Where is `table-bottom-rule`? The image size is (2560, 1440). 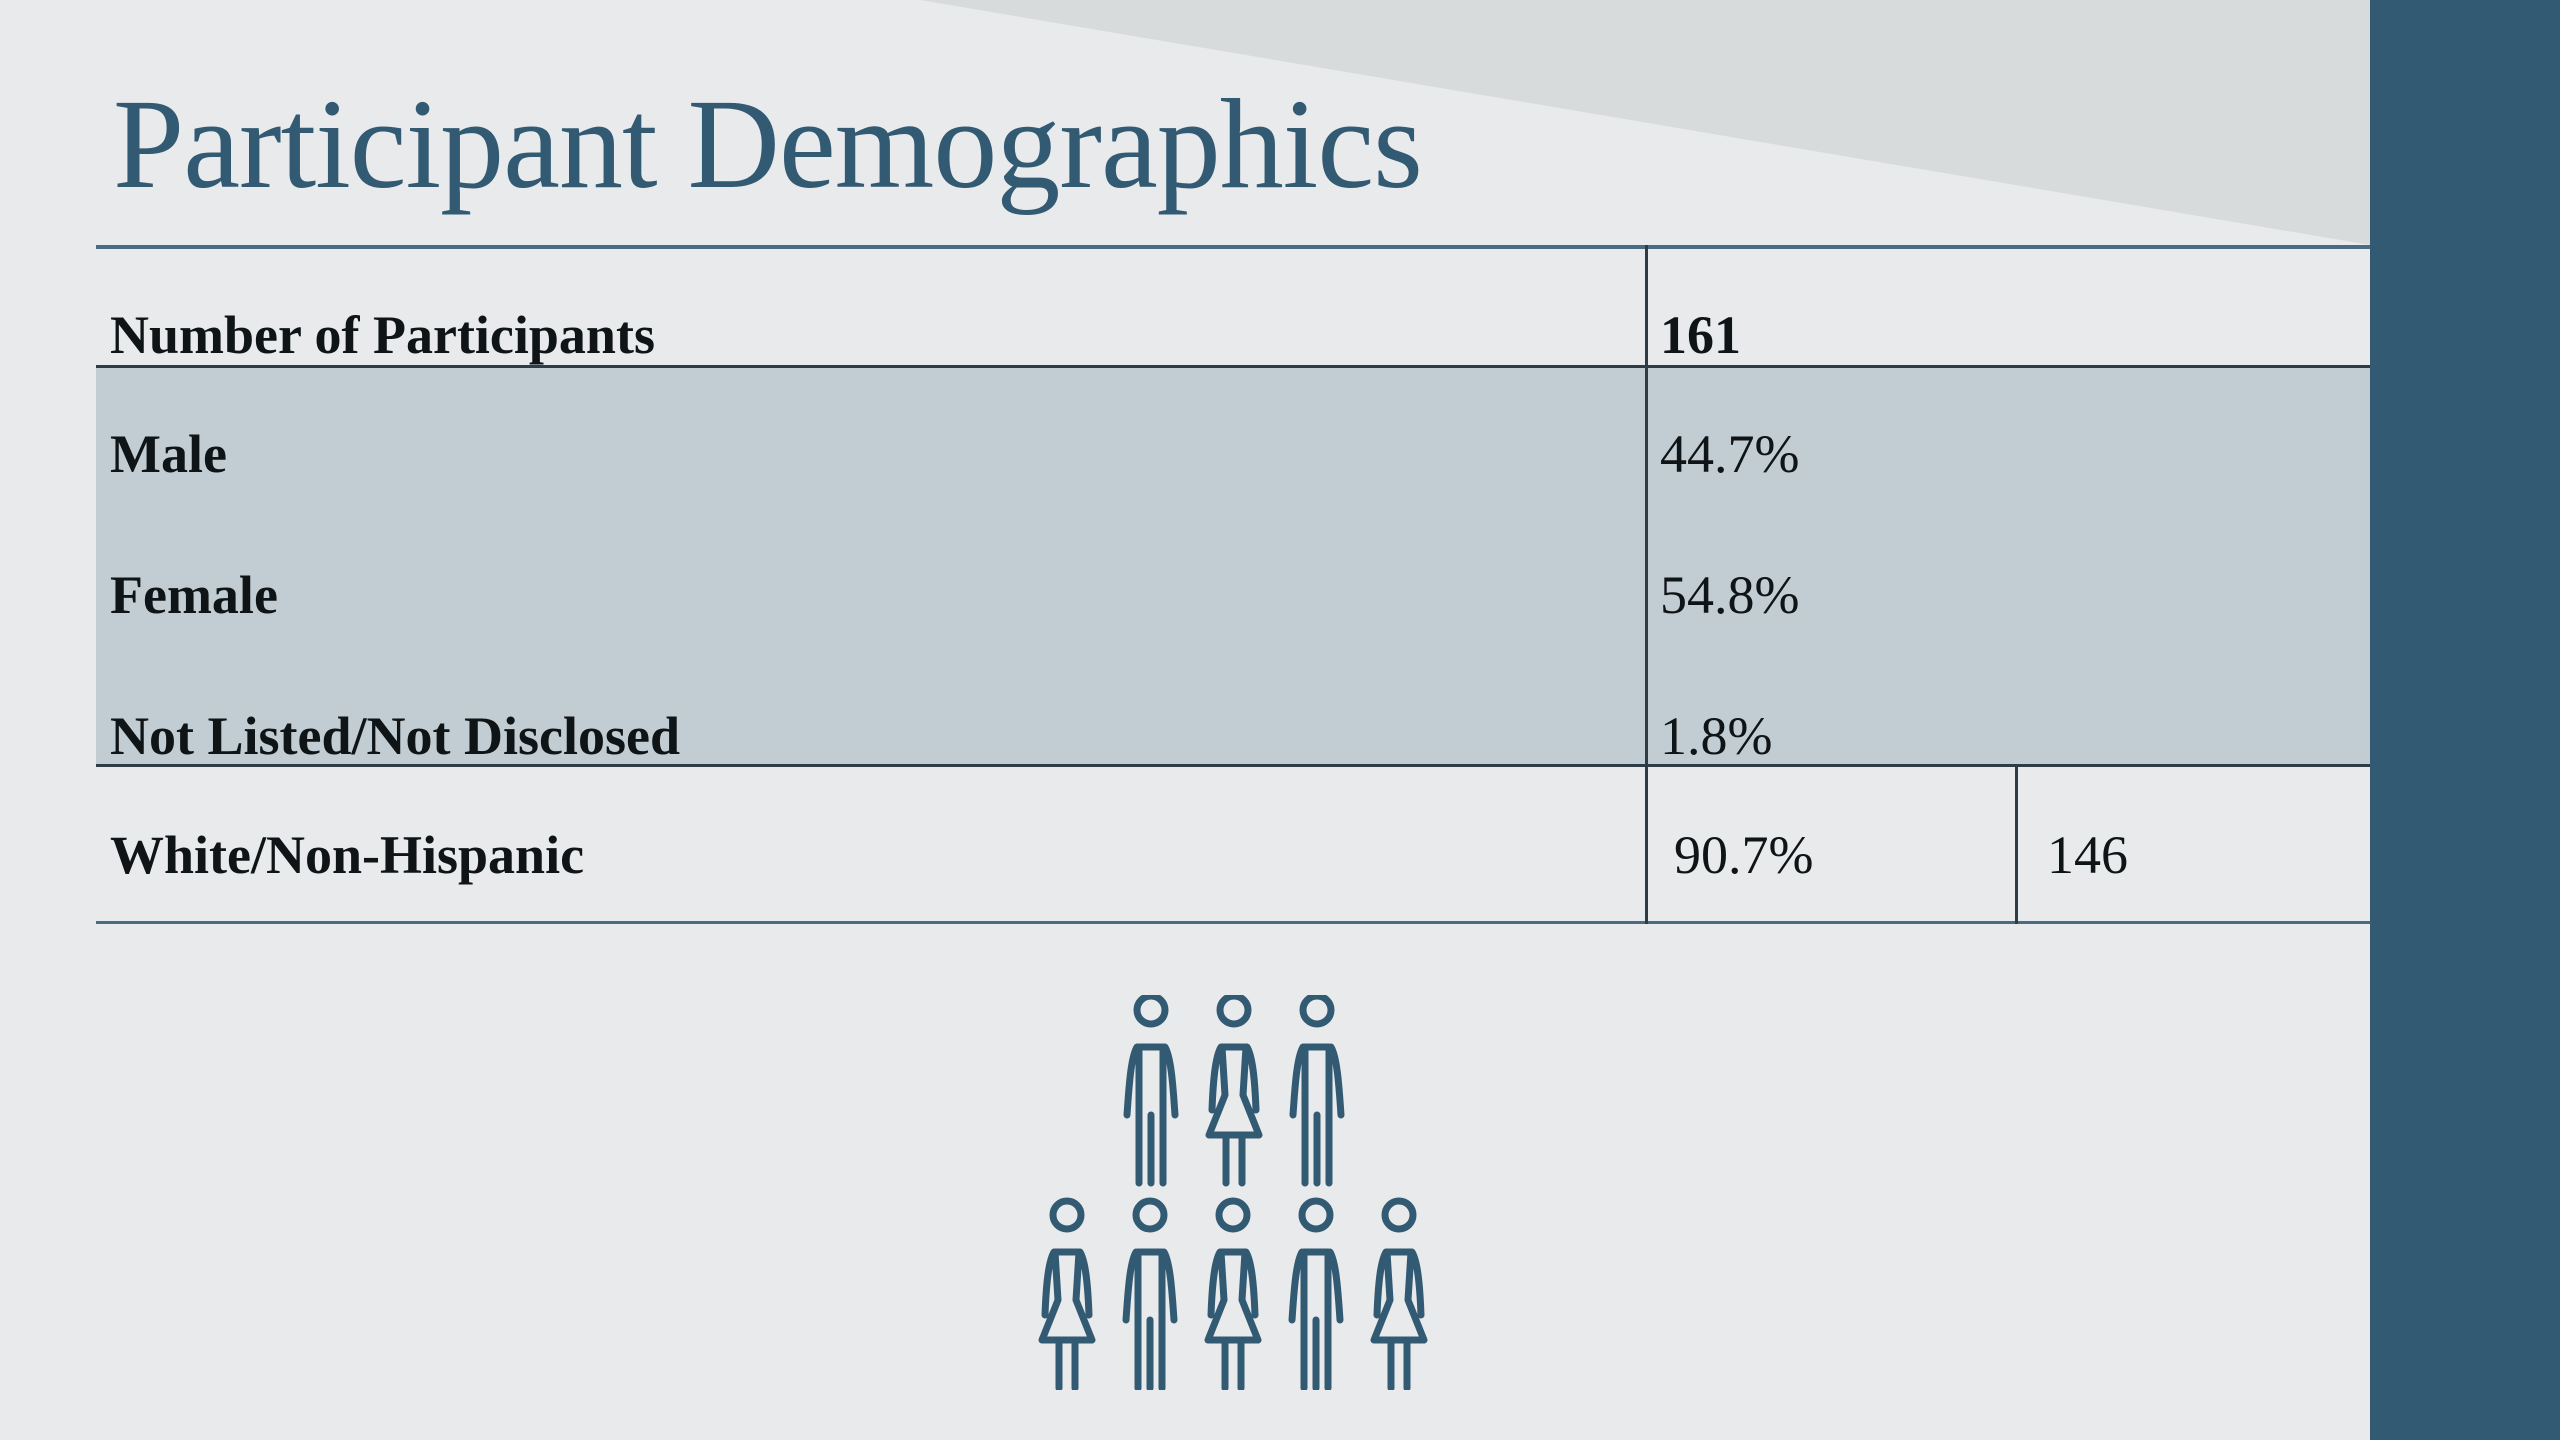 table-bottom-rule is located at coordinates (1233, 922).